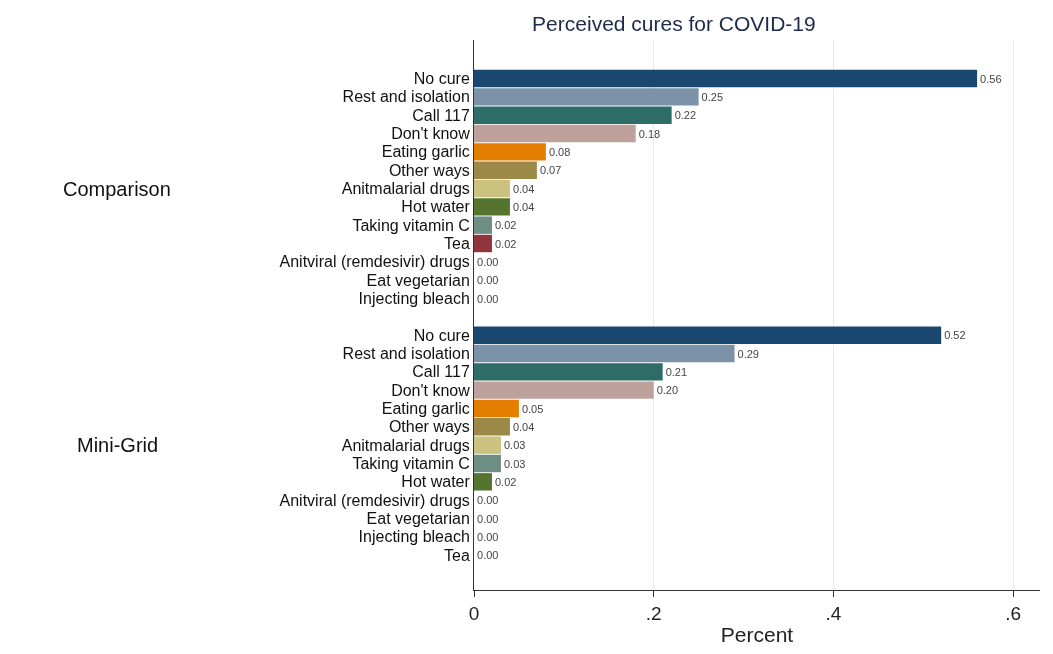  I want to click on chart-title: Perceived cures for COVID-19, so click(674, 24).